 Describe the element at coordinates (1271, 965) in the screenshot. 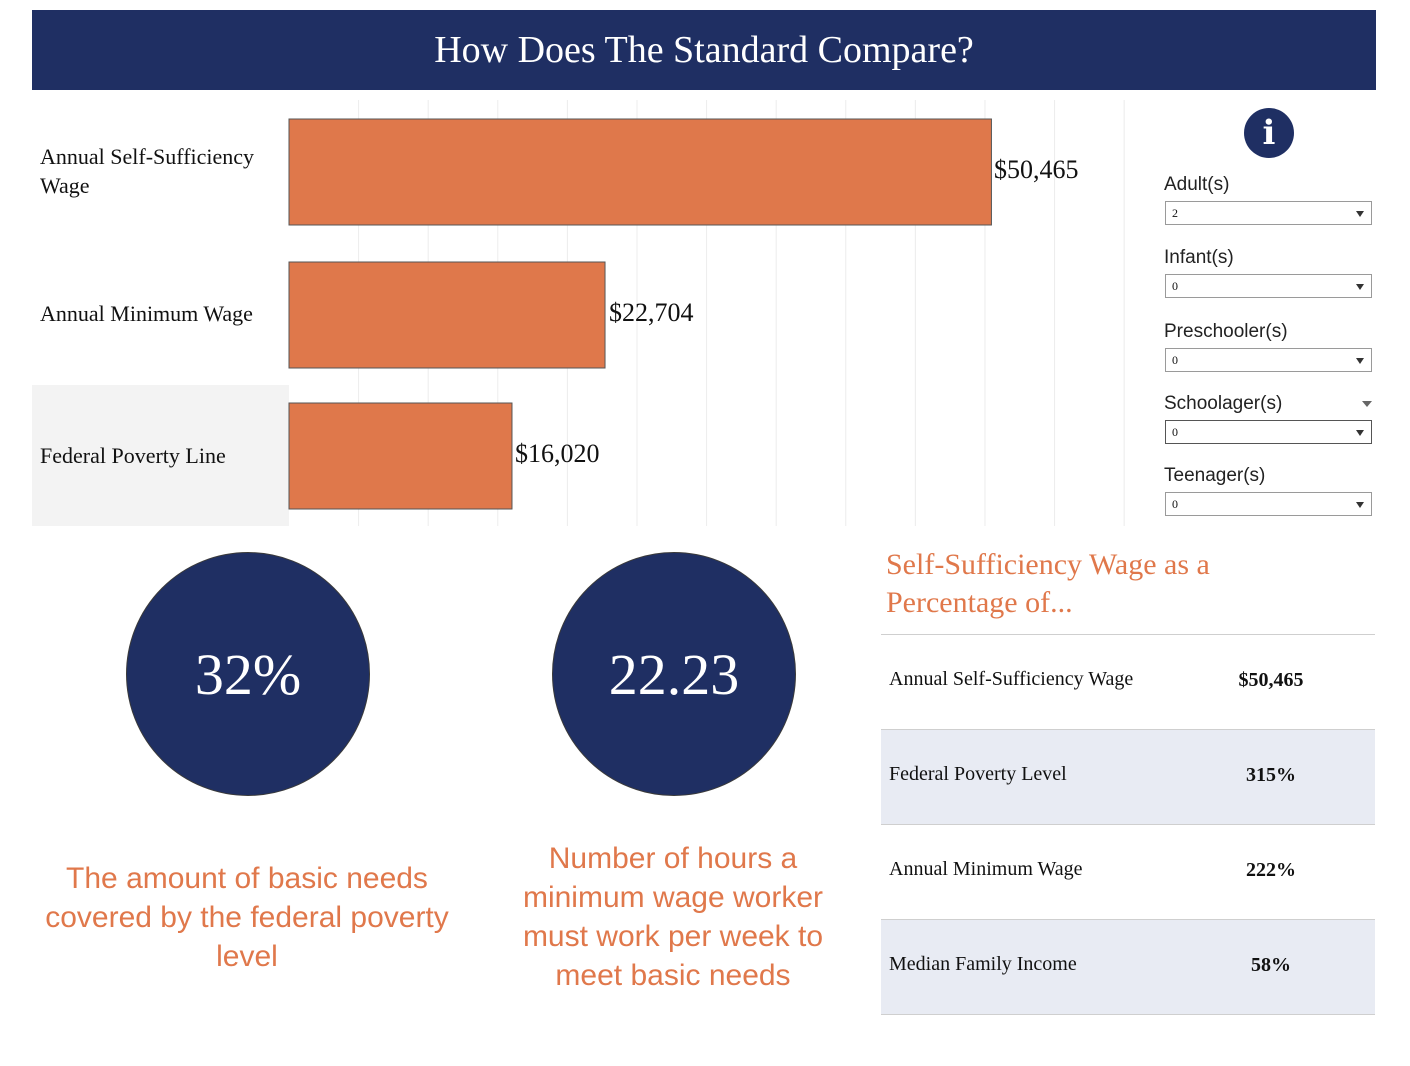

I see `table-row-value: 58%` at that location.